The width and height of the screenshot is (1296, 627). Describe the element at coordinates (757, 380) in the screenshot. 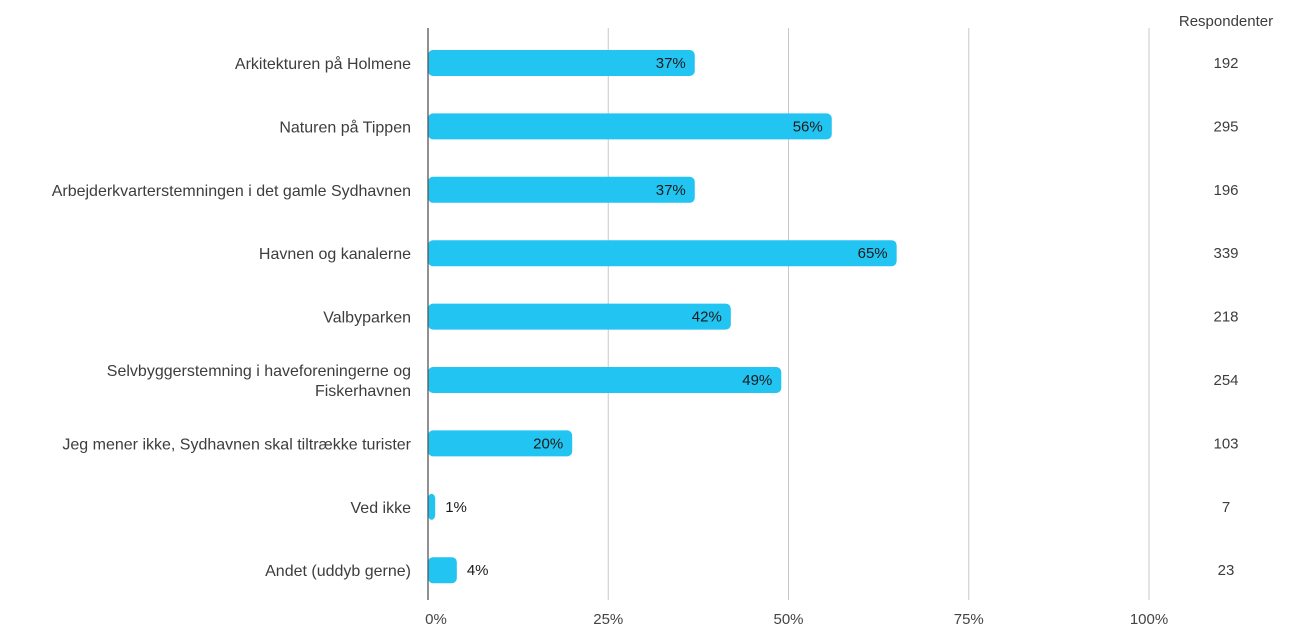

I see `bar-value-label: 49%` at that location.